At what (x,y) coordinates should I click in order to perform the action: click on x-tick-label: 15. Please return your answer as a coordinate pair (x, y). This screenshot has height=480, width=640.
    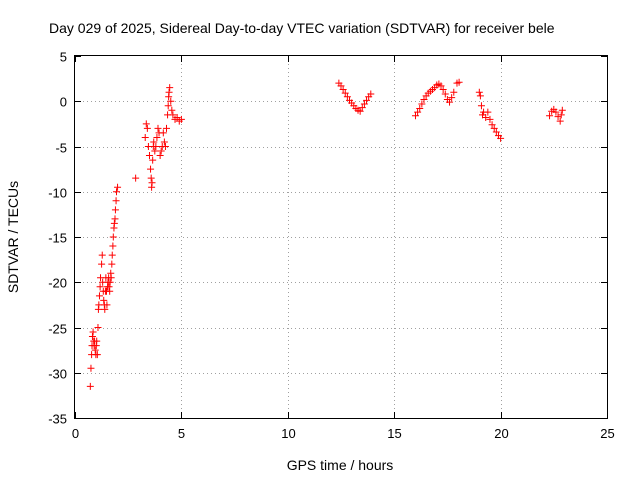
    Looking at the image, I should click on (394, 433).